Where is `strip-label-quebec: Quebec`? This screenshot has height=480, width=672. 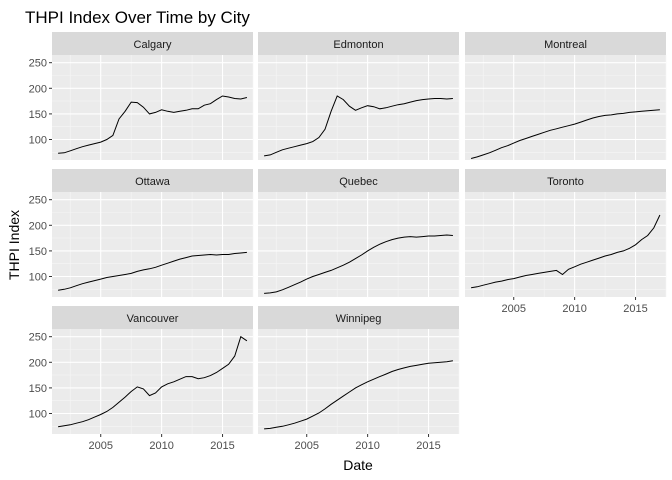
strip-label-quebec: Quebec is located at coordinates (358, 182).